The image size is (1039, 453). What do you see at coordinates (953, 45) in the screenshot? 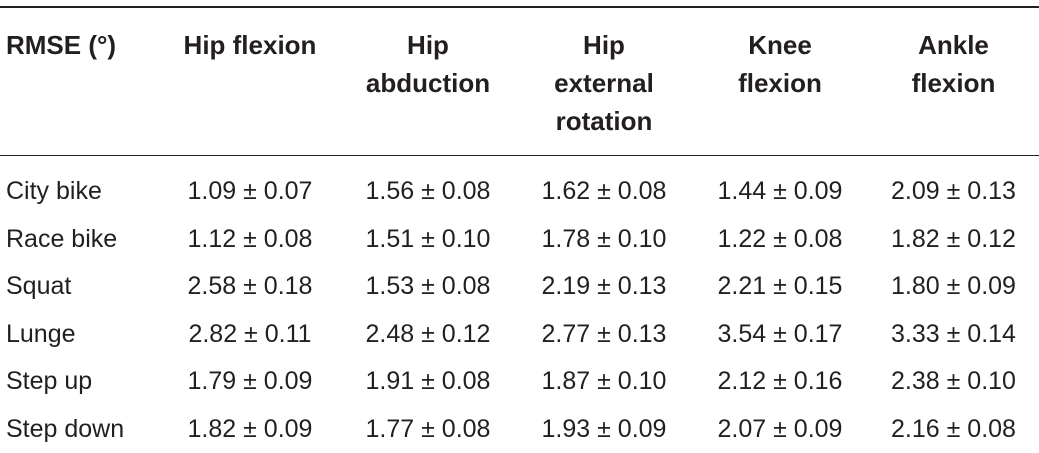
I see `header-label: Ankle` at bounding box center [953, 45].